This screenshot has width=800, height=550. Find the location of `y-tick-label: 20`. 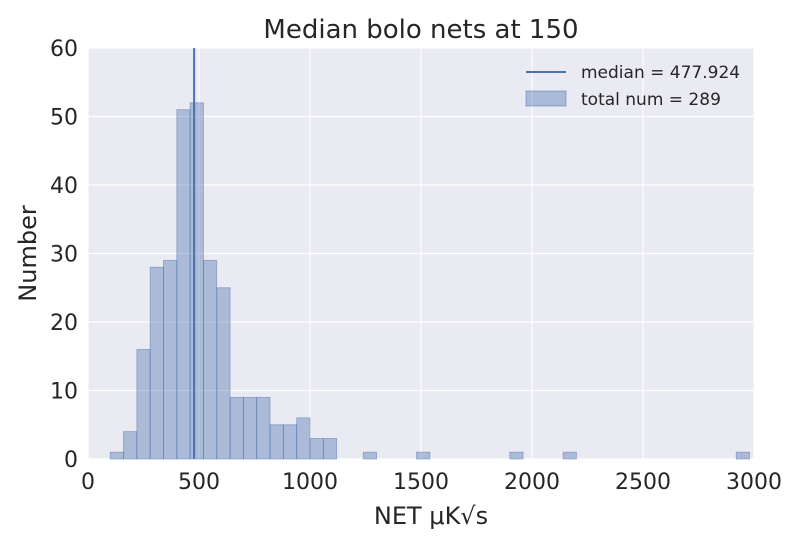

y-tick-label: 20 is located at coordinates (64, 323).